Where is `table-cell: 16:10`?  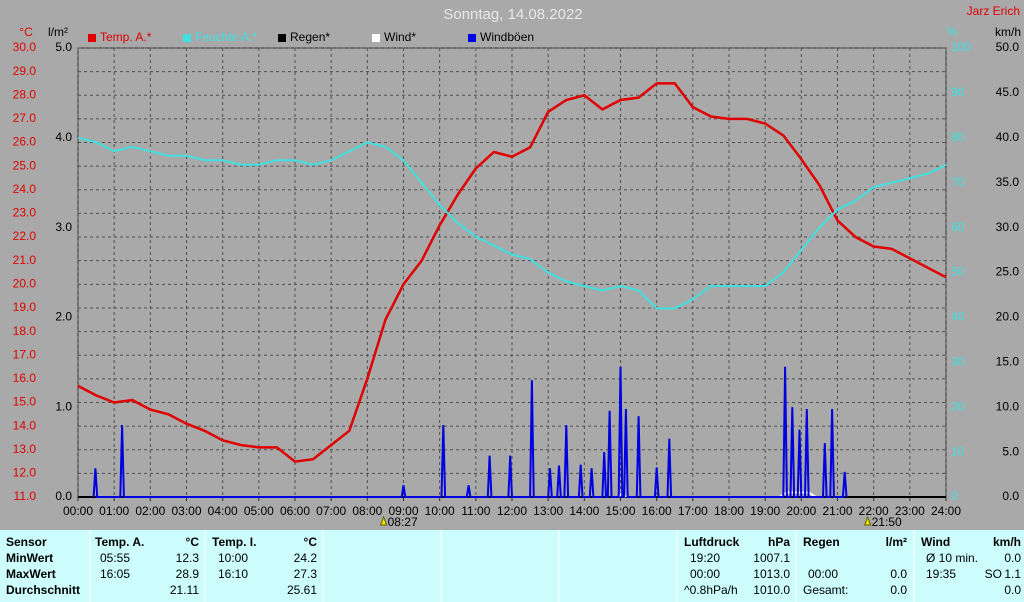
table-cell: 16:10 is located at coordinates (233, 574).